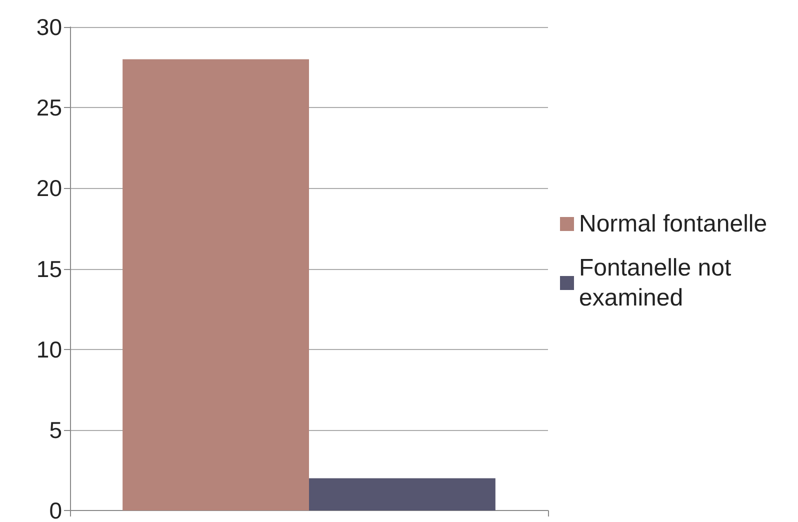  Describe the element at coordinates (49, 107) in the screenshot. I see `y-tick-label: 25` at that location.